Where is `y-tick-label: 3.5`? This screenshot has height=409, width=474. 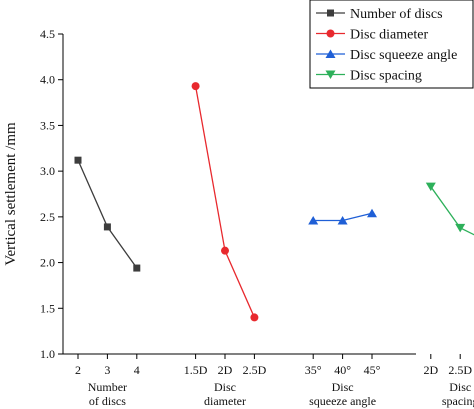
y-tick-label: 3.5 is located at coordinates (47, 125).